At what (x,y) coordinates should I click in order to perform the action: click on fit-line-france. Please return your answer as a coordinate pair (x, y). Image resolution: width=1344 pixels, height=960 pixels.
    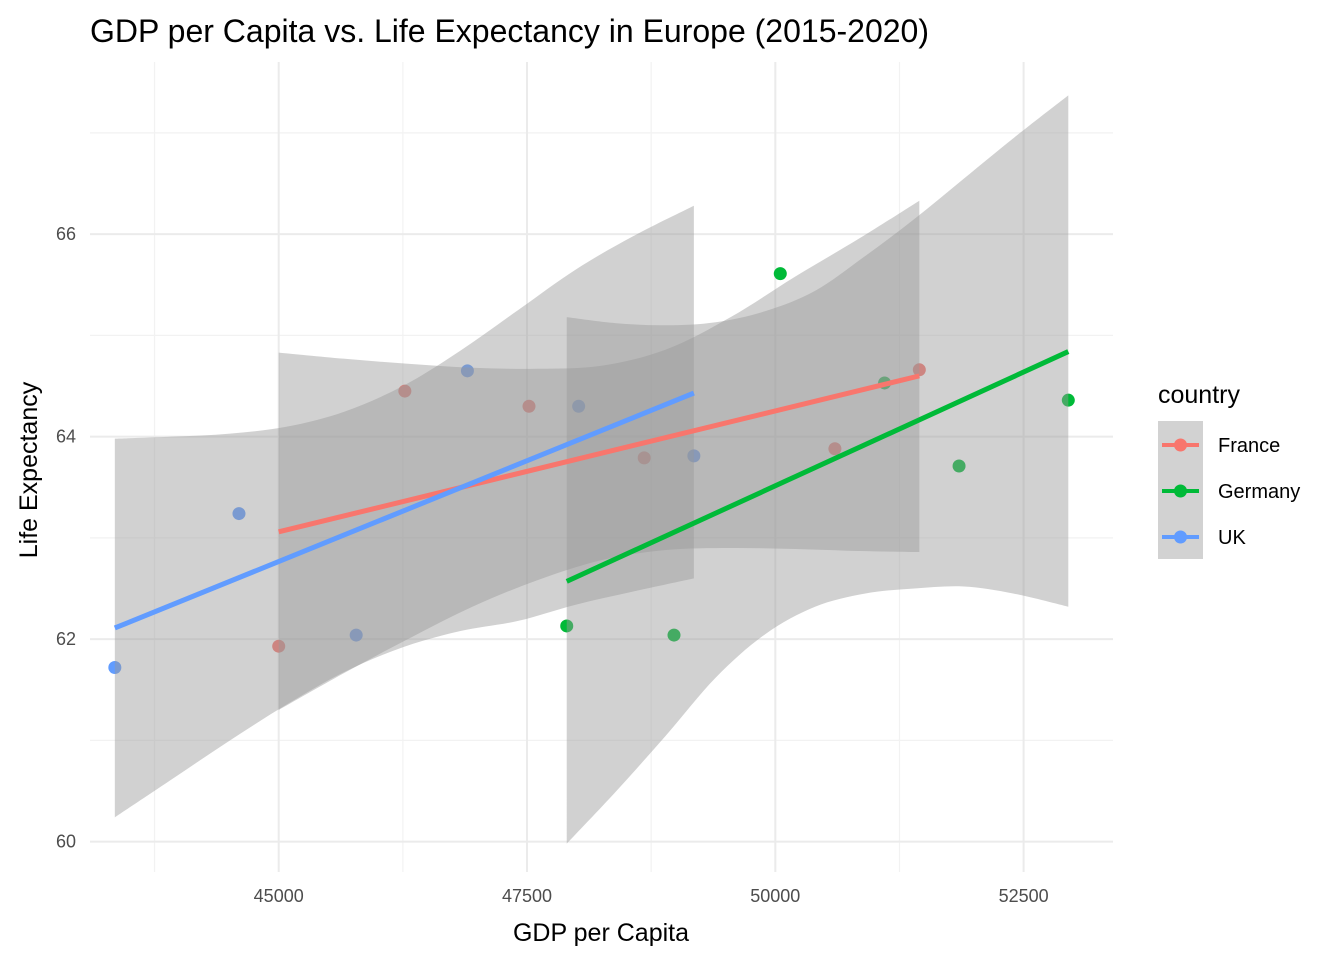
    Looking at the image, I should click on (599, 454).